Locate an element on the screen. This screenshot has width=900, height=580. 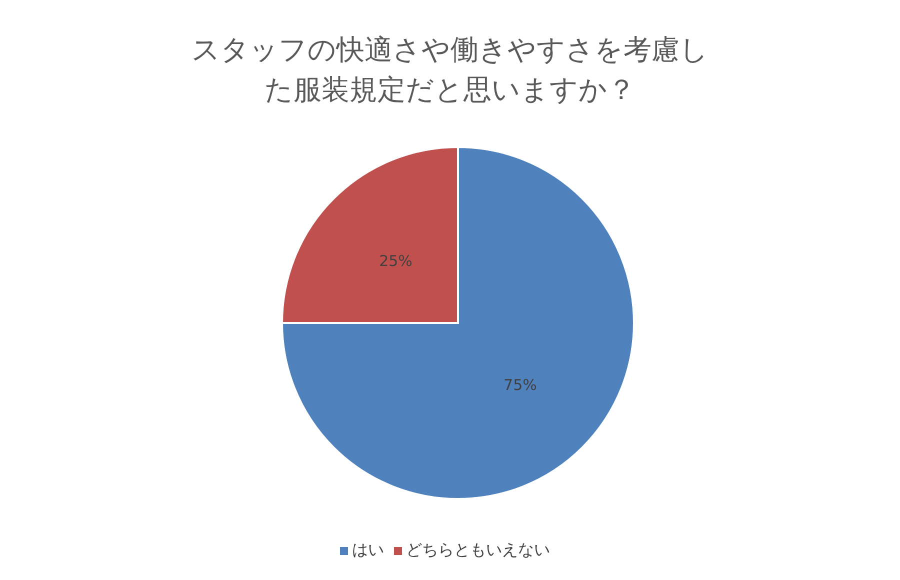
legend-label: はい is located at coordinates (368, 549).